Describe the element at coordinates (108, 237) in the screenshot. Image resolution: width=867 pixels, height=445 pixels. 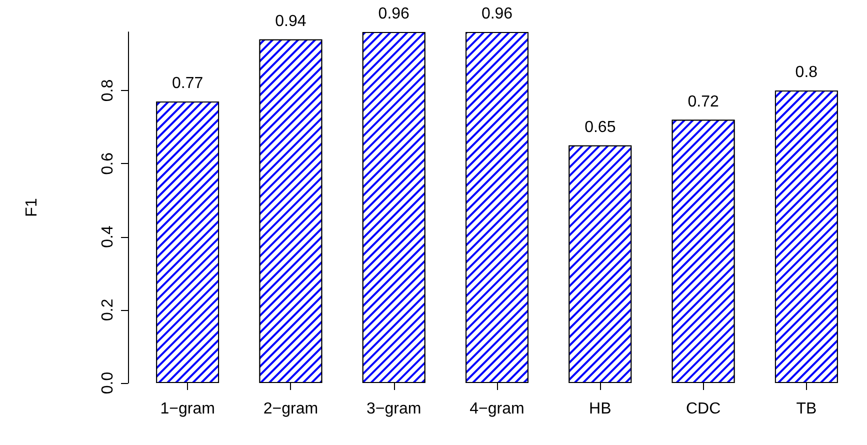
I see `y-tick-label: 0.4` at that location.